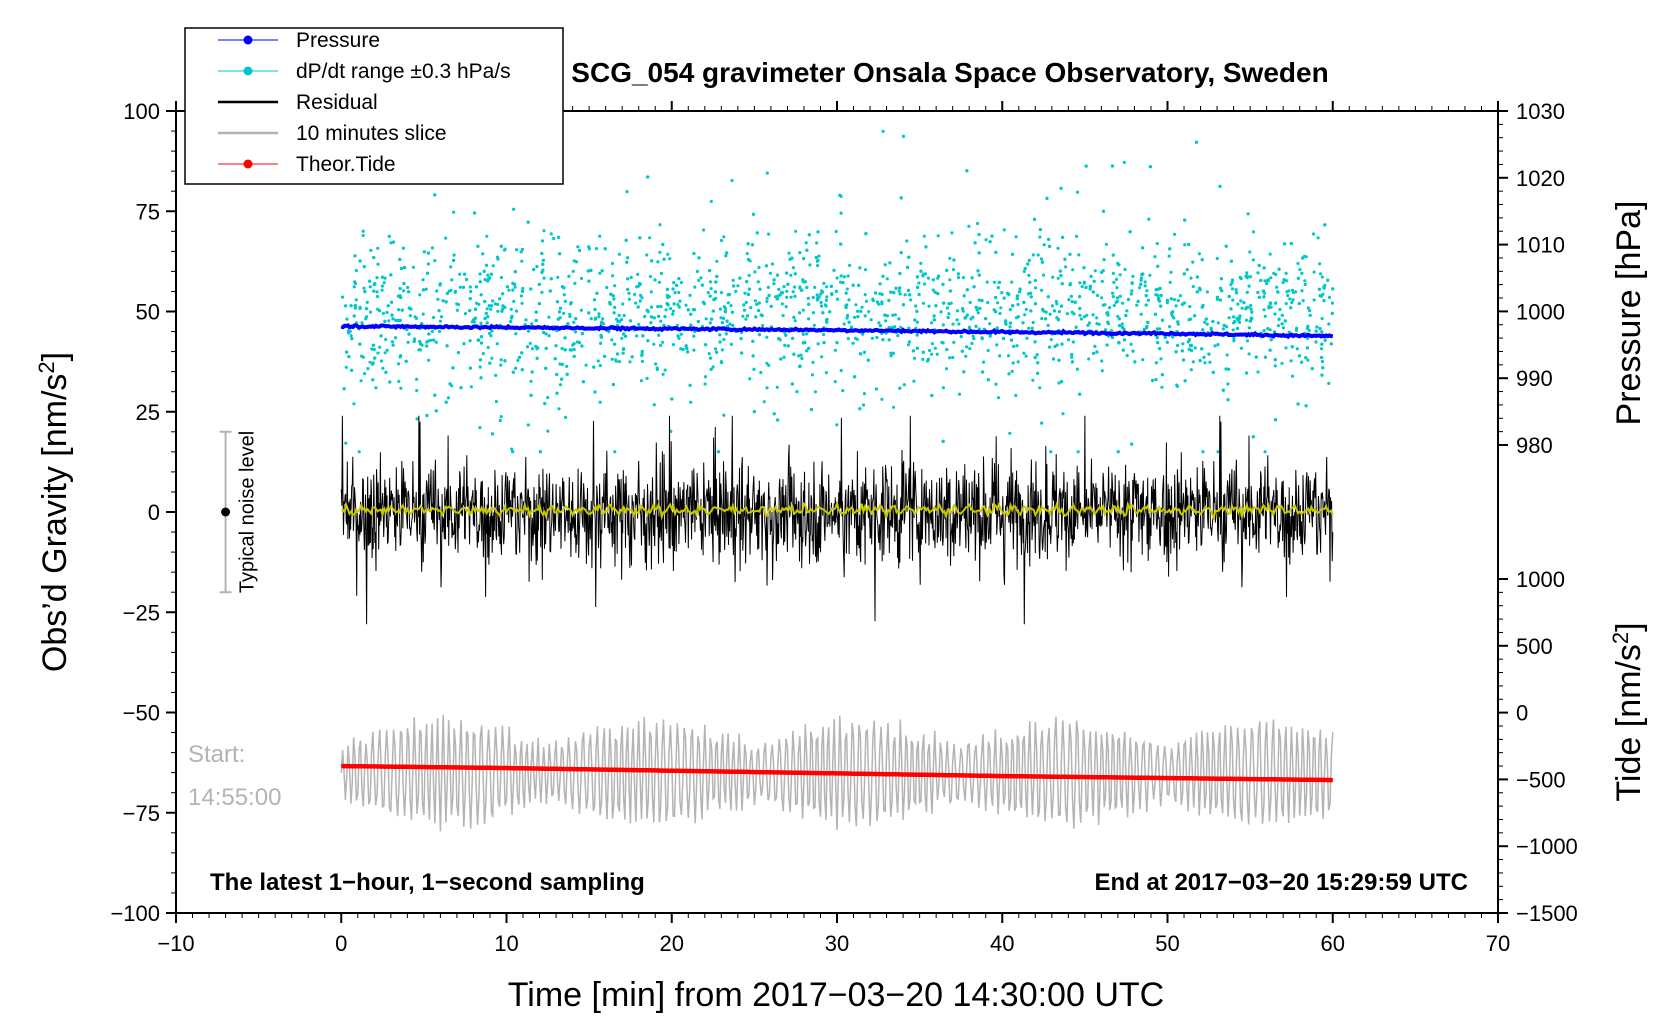  What do you see at coordinates (148, 211) in the screenshot?
I see `y-tick-label: 75` at bounding box center [148, 211].